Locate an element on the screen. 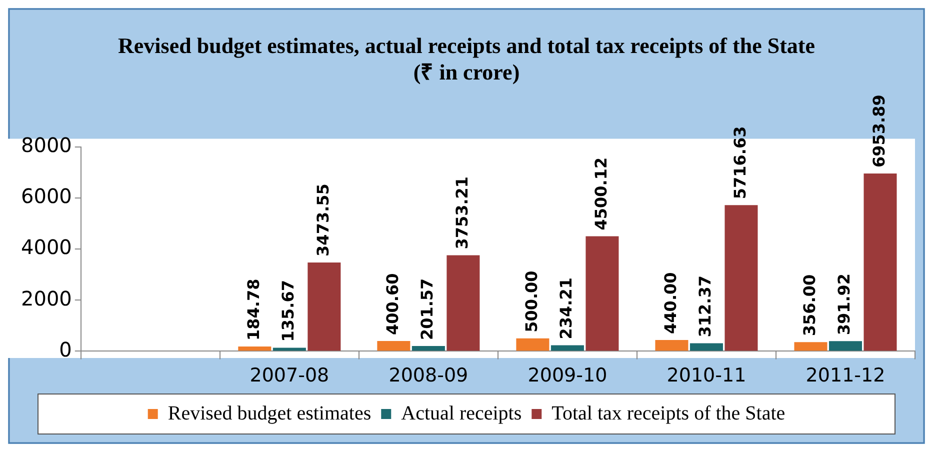 This screenshot has height=452, width=933. data-label: 356.00 is located at coordinates (809, 305).